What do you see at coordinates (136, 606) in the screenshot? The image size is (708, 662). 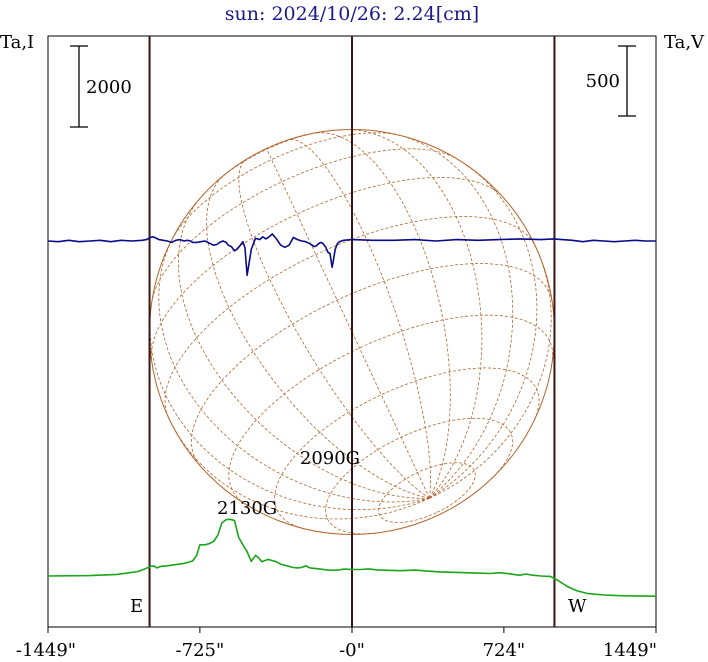 I see `limb-label-east: E` at bounding box center [136, 606].